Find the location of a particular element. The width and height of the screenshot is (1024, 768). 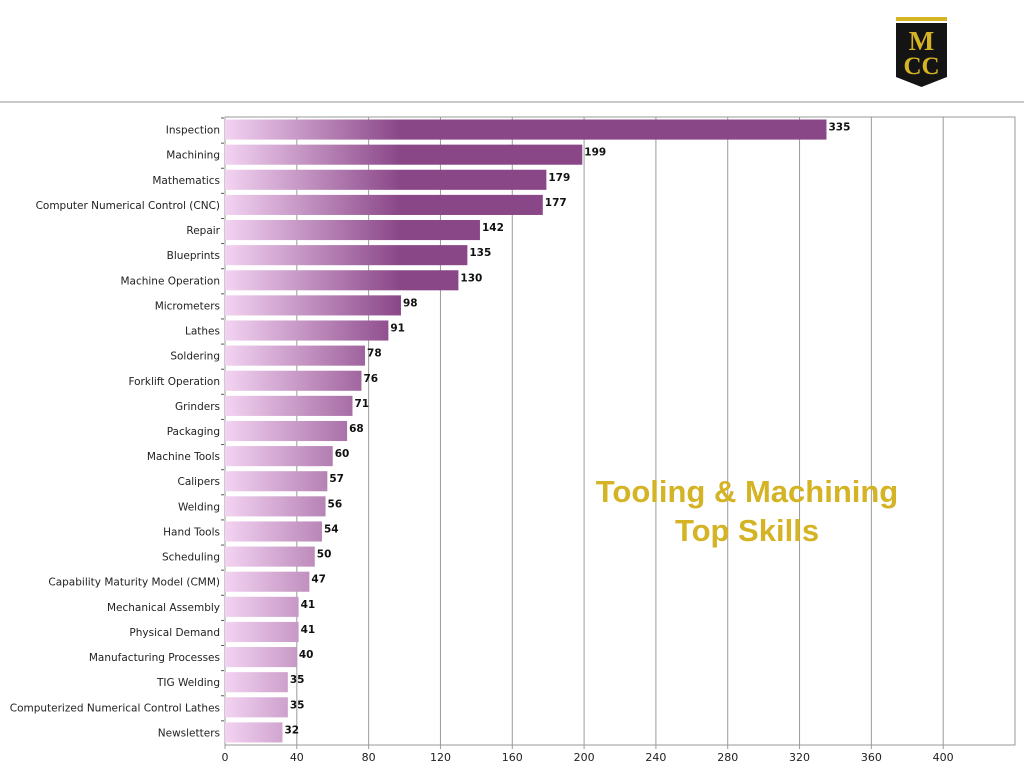

value-label: 71 is located at coordinates (361, 404).